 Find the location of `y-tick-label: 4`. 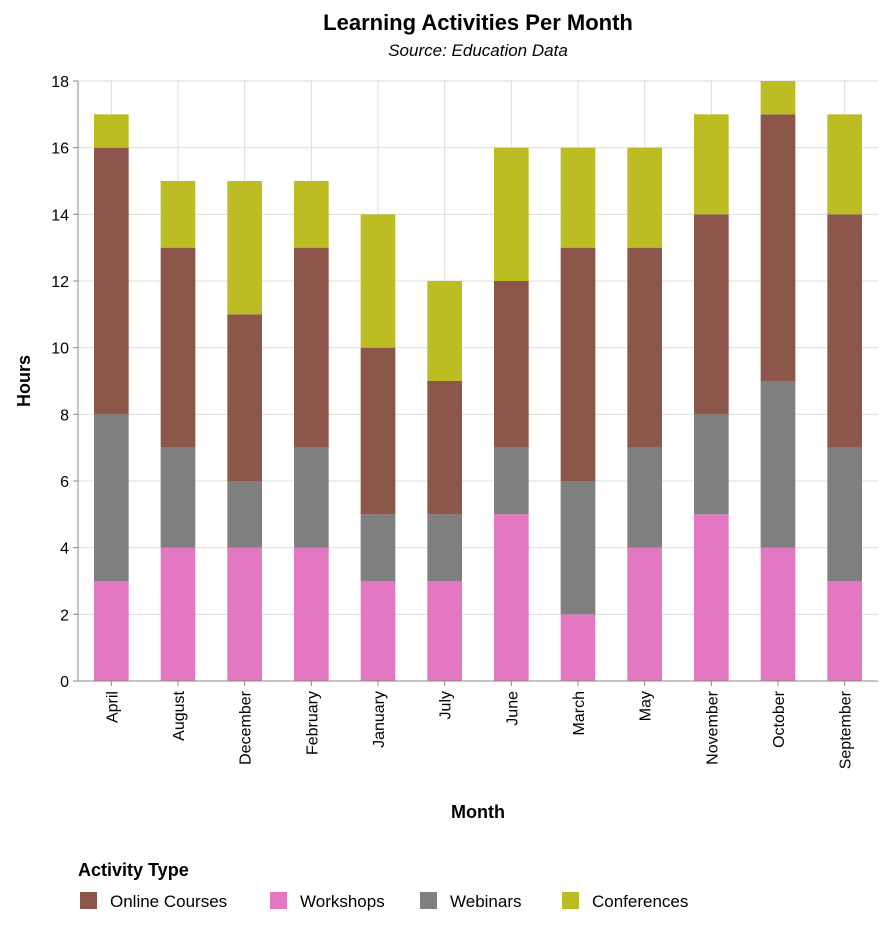

y-tick-label: 4 is located at coordinates (64, 549).